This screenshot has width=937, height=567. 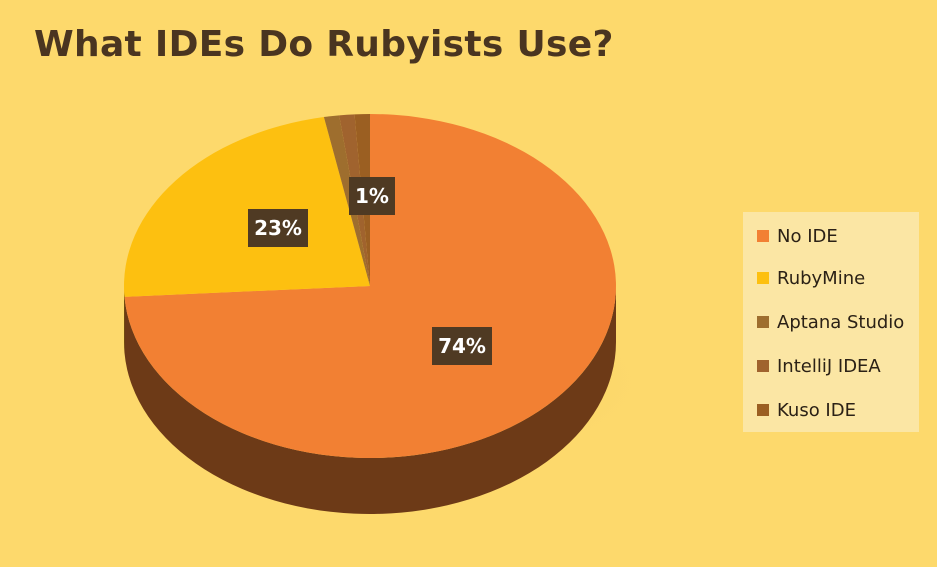 I want to click on legend-swatch-kuso-ide, so click(x=763, y=410).